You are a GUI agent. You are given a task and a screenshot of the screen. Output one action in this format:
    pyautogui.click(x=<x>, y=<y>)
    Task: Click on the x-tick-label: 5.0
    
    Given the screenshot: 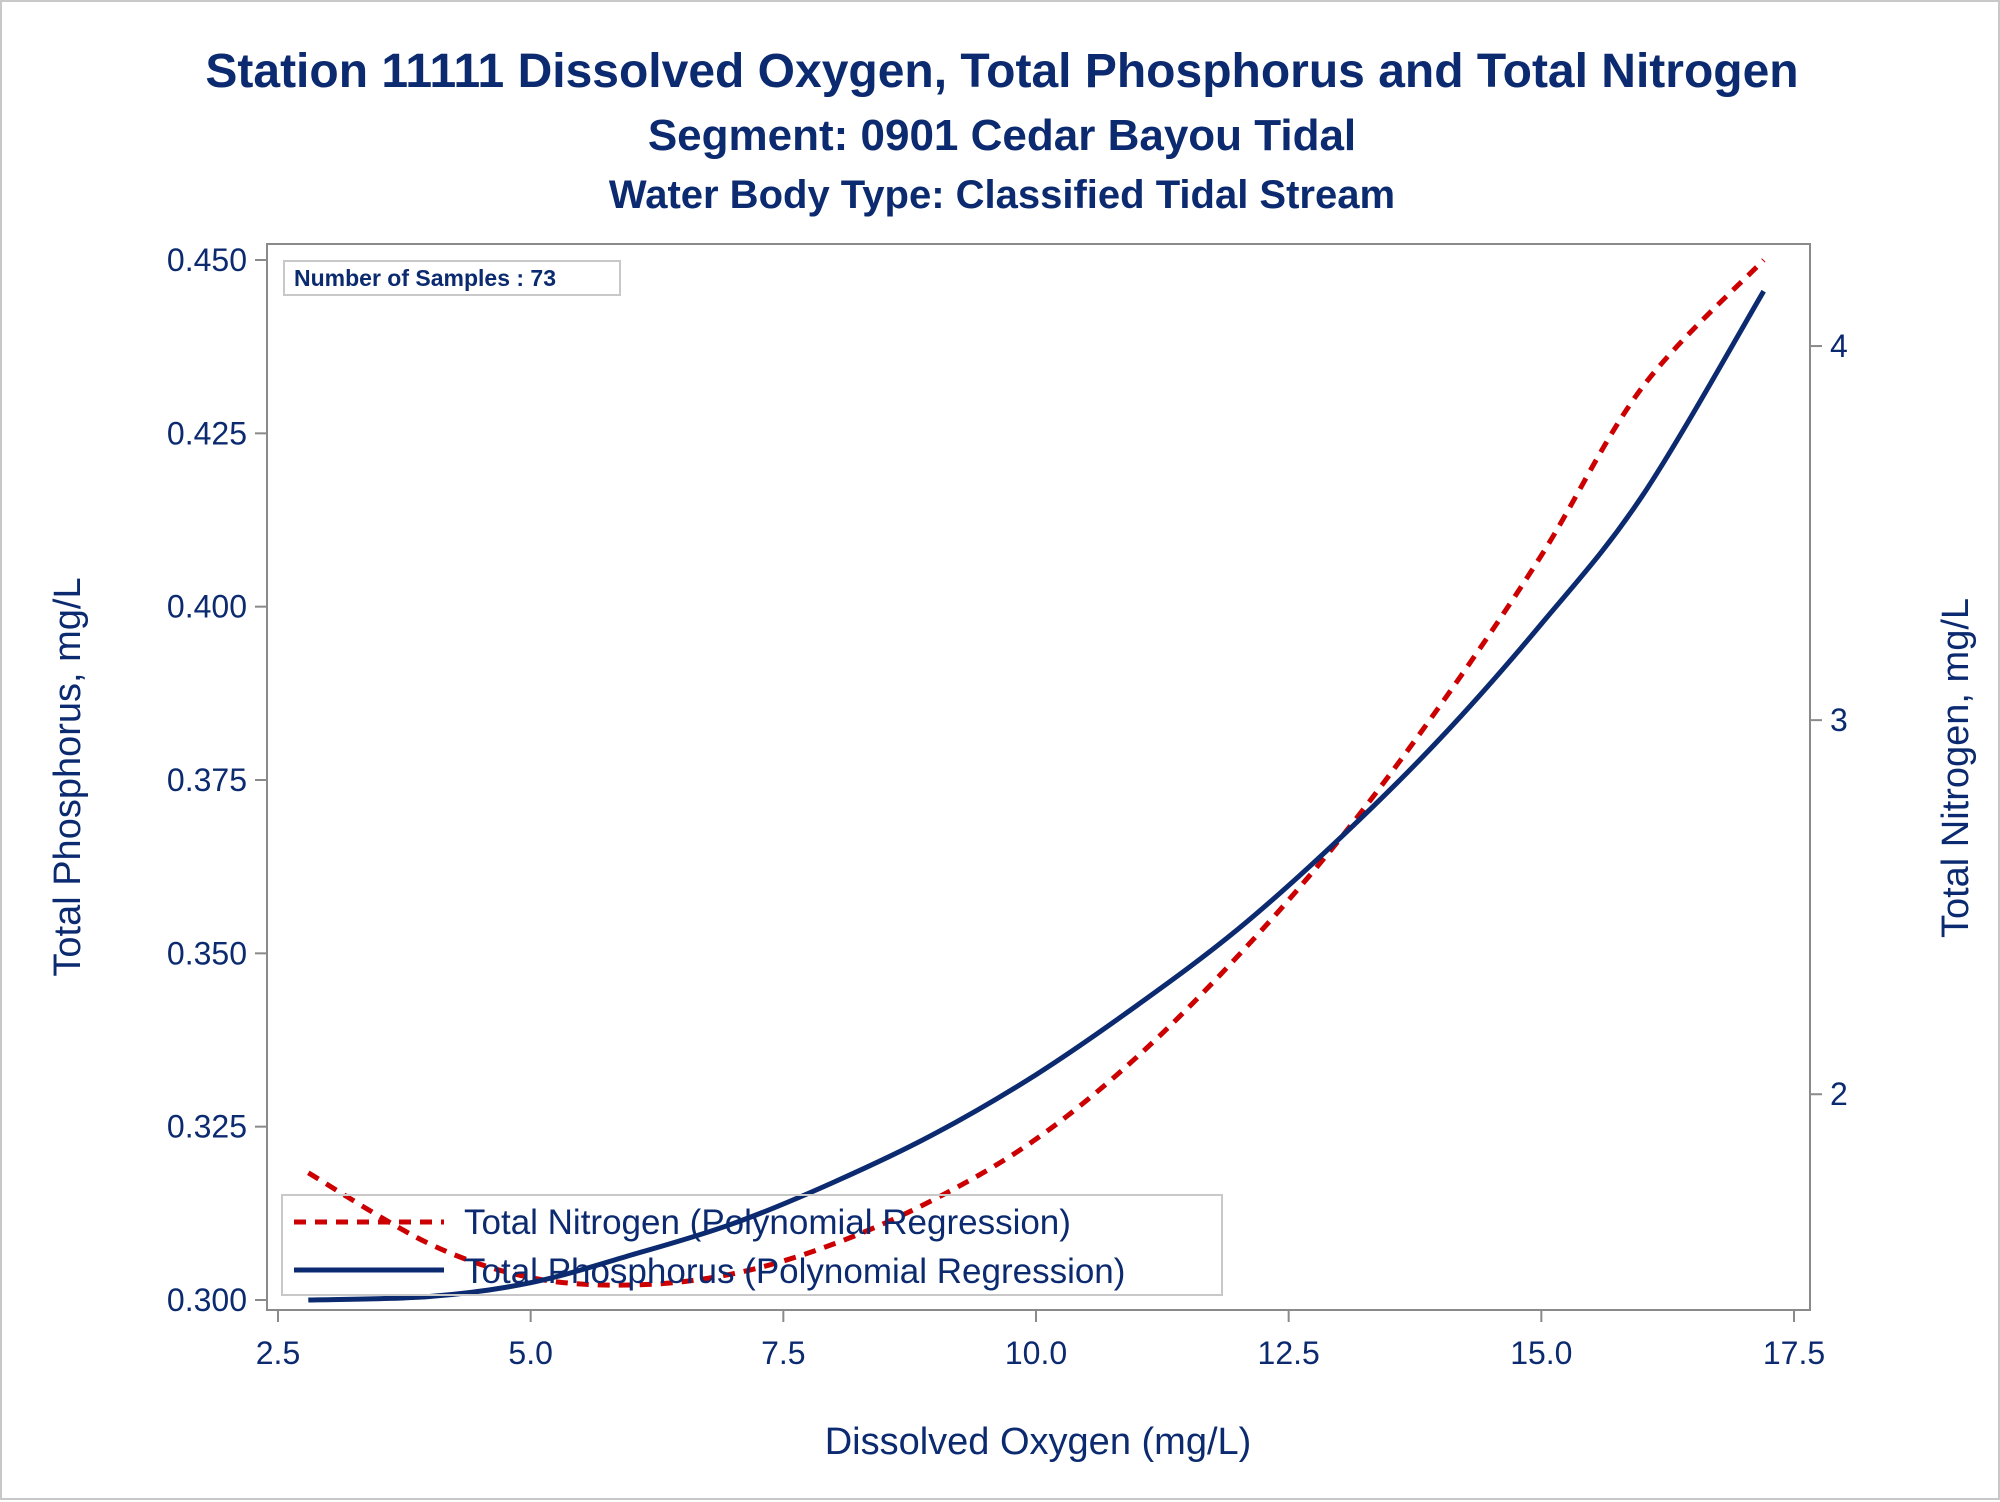 What is the action you would take?
    pyautogui.click(x=530, y=1353)
    